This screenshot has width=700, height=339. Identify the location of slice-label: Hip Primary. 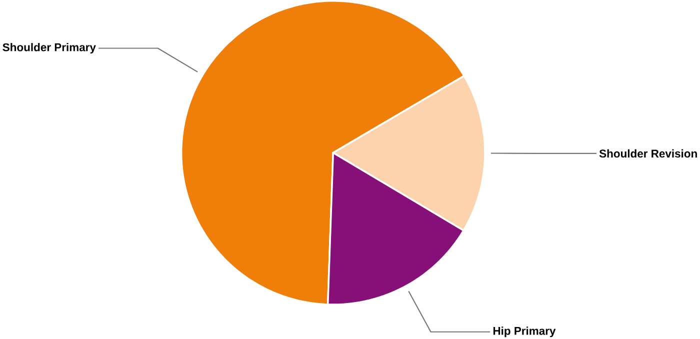
(524, 331).